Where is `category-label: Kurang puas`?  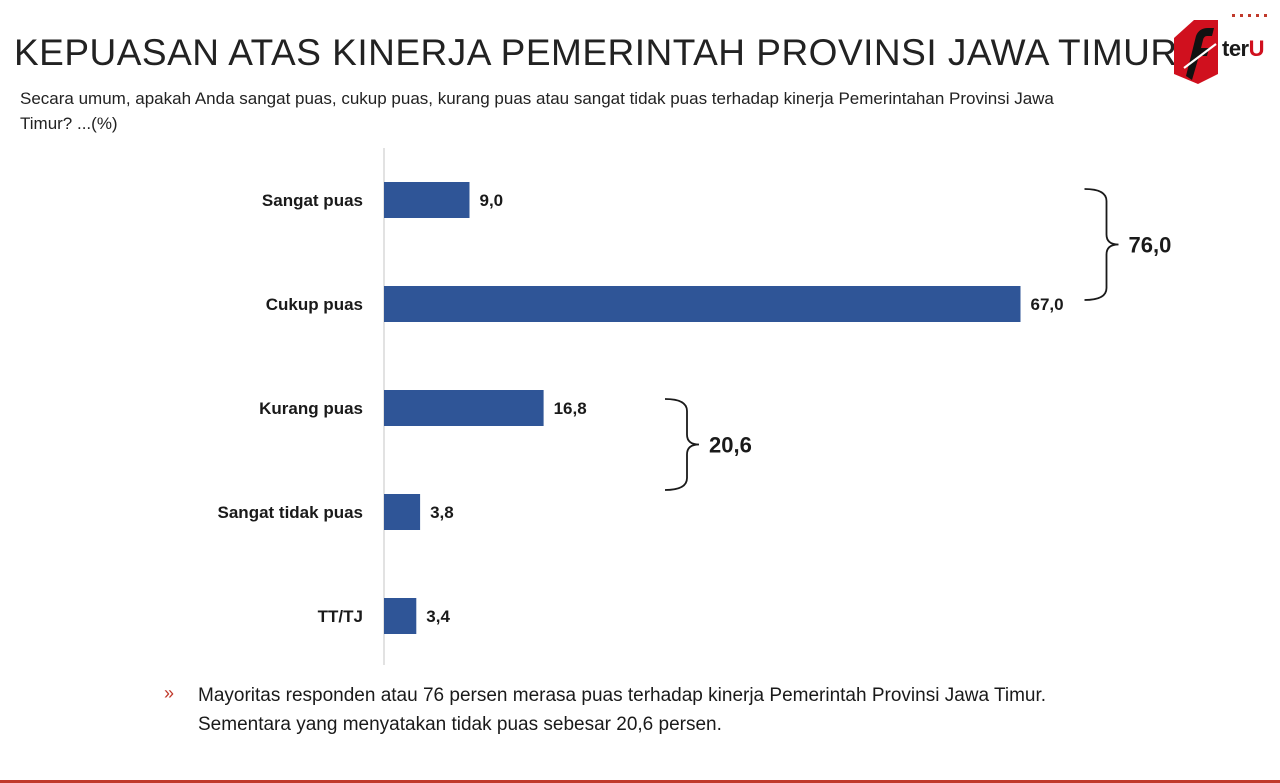
category-label: Kurang puas is located at coordinates (311, 408).